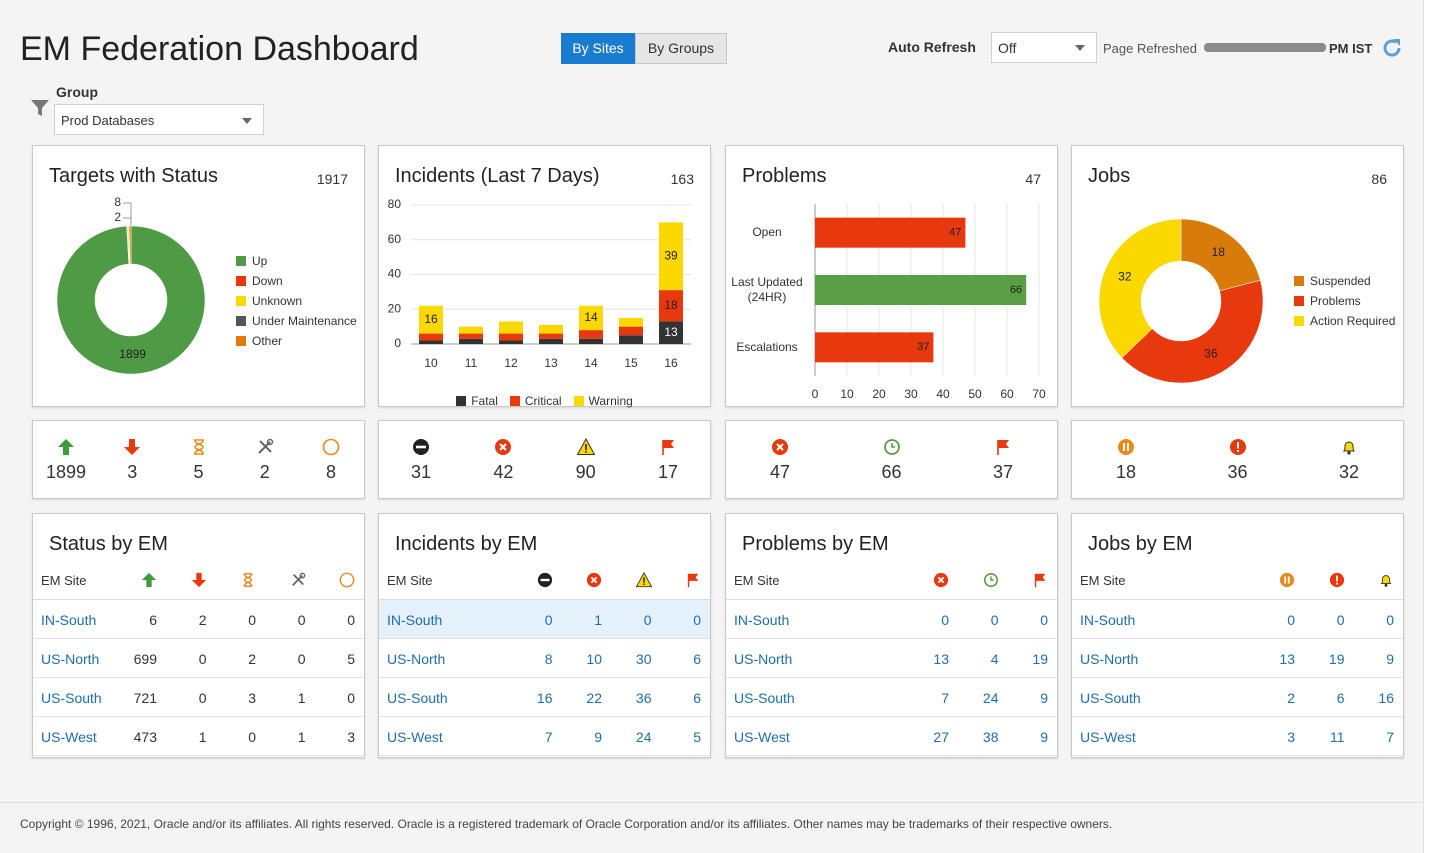 This screenshot has height=853, width=1440. What do you see at coordinates (1392, 48) in the screenshot?
I see `refresh-button` at bounding box center [1392, 48].